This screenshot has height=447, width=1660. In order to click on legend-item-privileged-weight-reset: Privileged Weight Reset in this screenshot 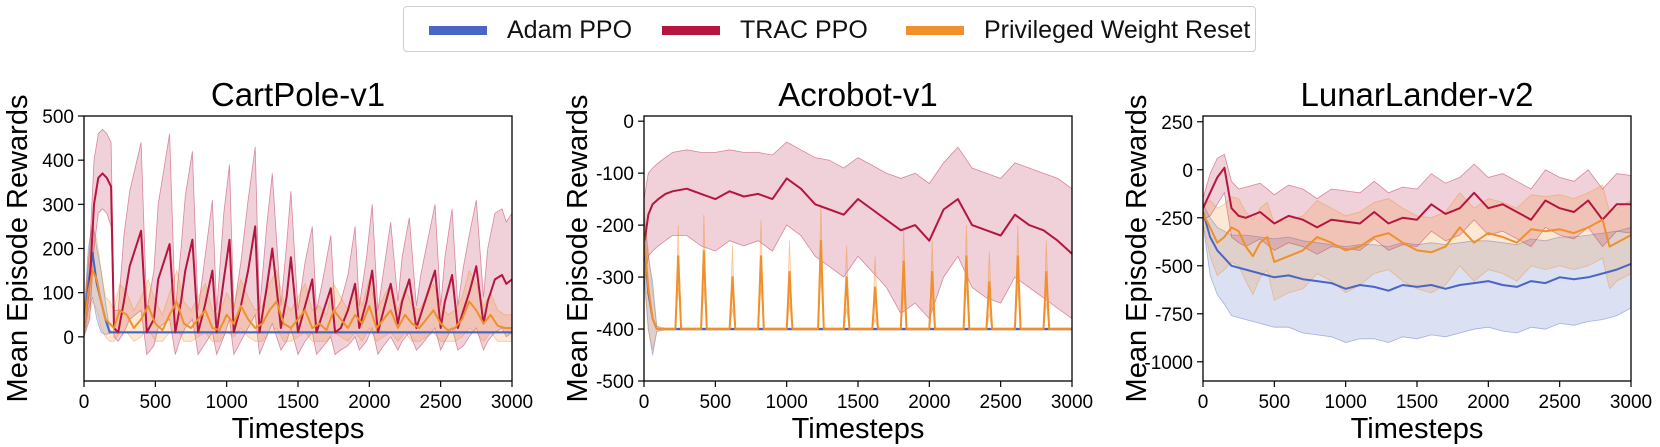, I will do `click(1078, 30)`.